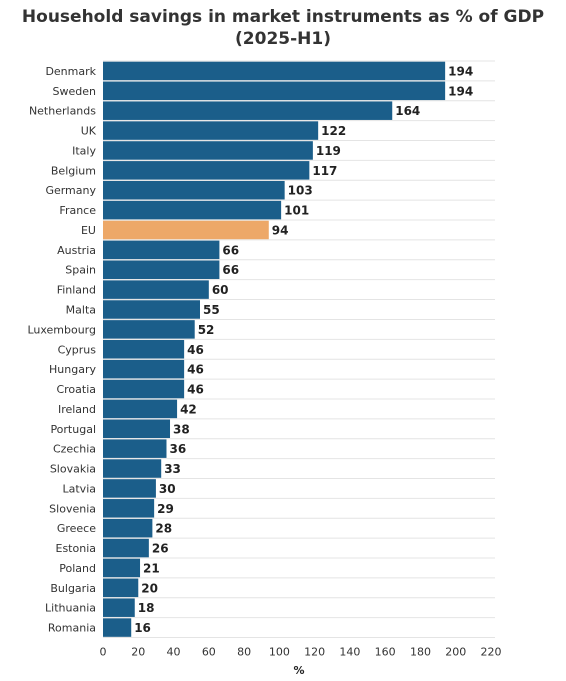  Describe the element at coordinates (77, 409) in the screenshot. I see `category-label-ireland: Ireland` at that location.